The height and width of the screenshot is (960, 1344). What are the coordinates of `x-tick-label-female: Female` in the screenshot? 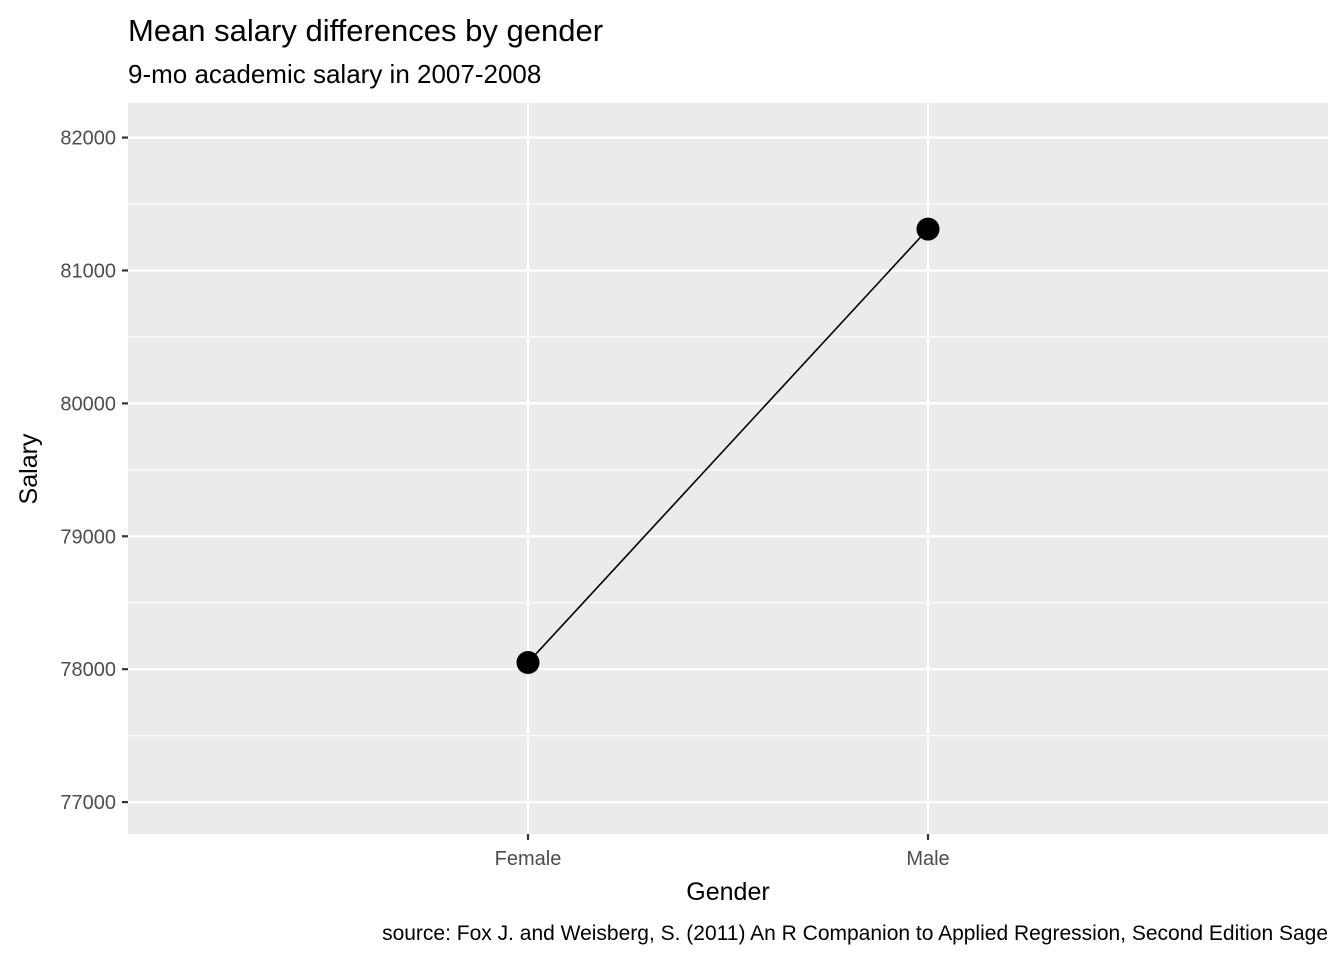 It's located at (528, 859).